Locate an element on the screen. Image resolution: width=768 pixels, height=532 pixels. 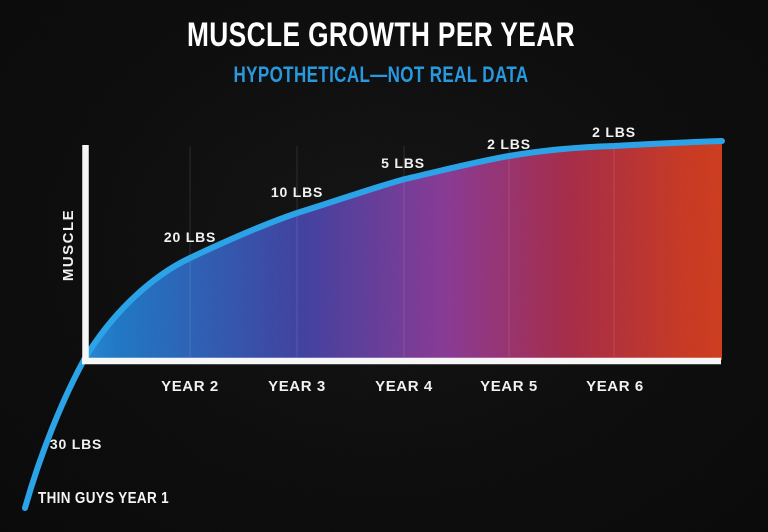
gain-label-year4: 5 LBS is located at coordinates (403, 163).